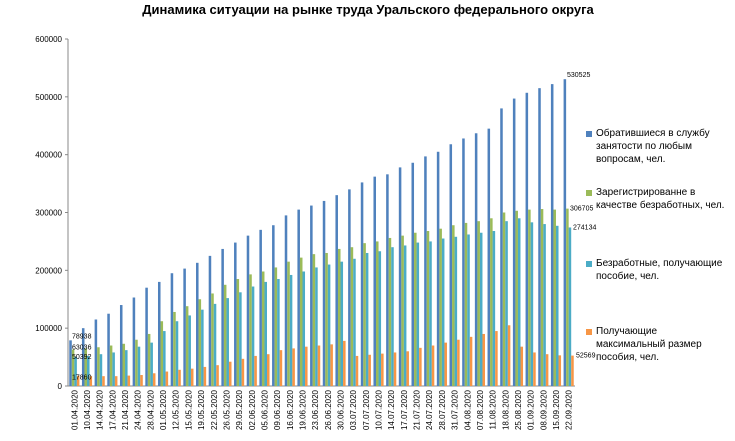 The image size is (735, 441). Describe the element at coordinates (74, 409) in the screenshot. I see `x-tick-label: 01.04.2020` at that location.